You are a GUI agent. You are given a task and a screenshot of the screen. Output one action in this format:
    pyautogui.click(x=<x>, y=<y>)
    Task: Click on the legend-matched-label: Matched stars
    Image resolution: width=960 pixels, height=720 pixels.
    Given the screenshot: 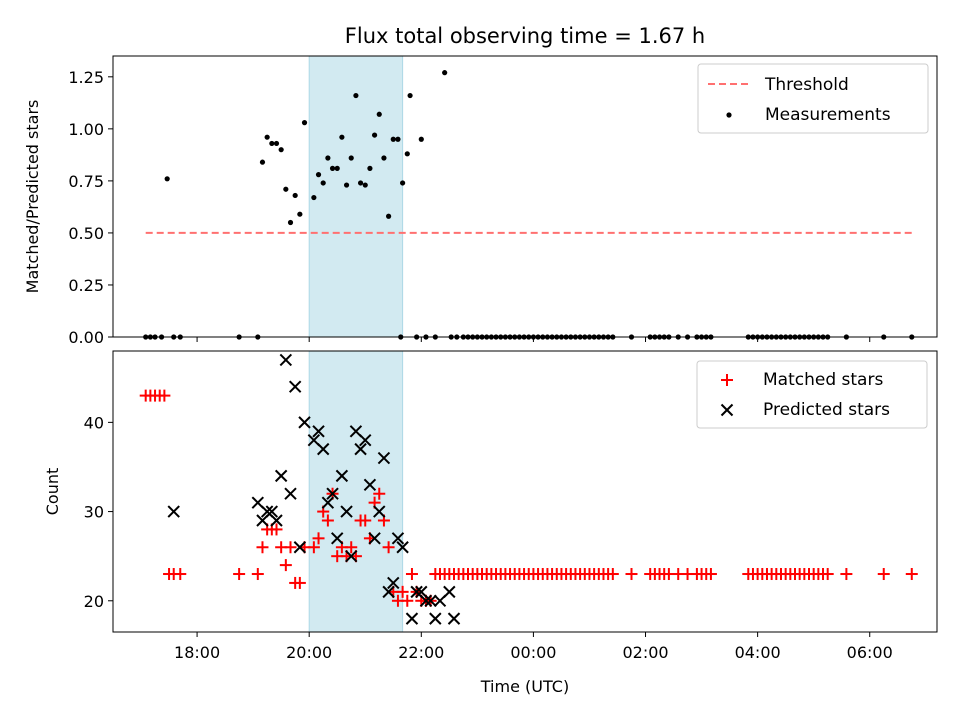 What is the action you would take?
    pyautogui.click(x=823, y=380)
    